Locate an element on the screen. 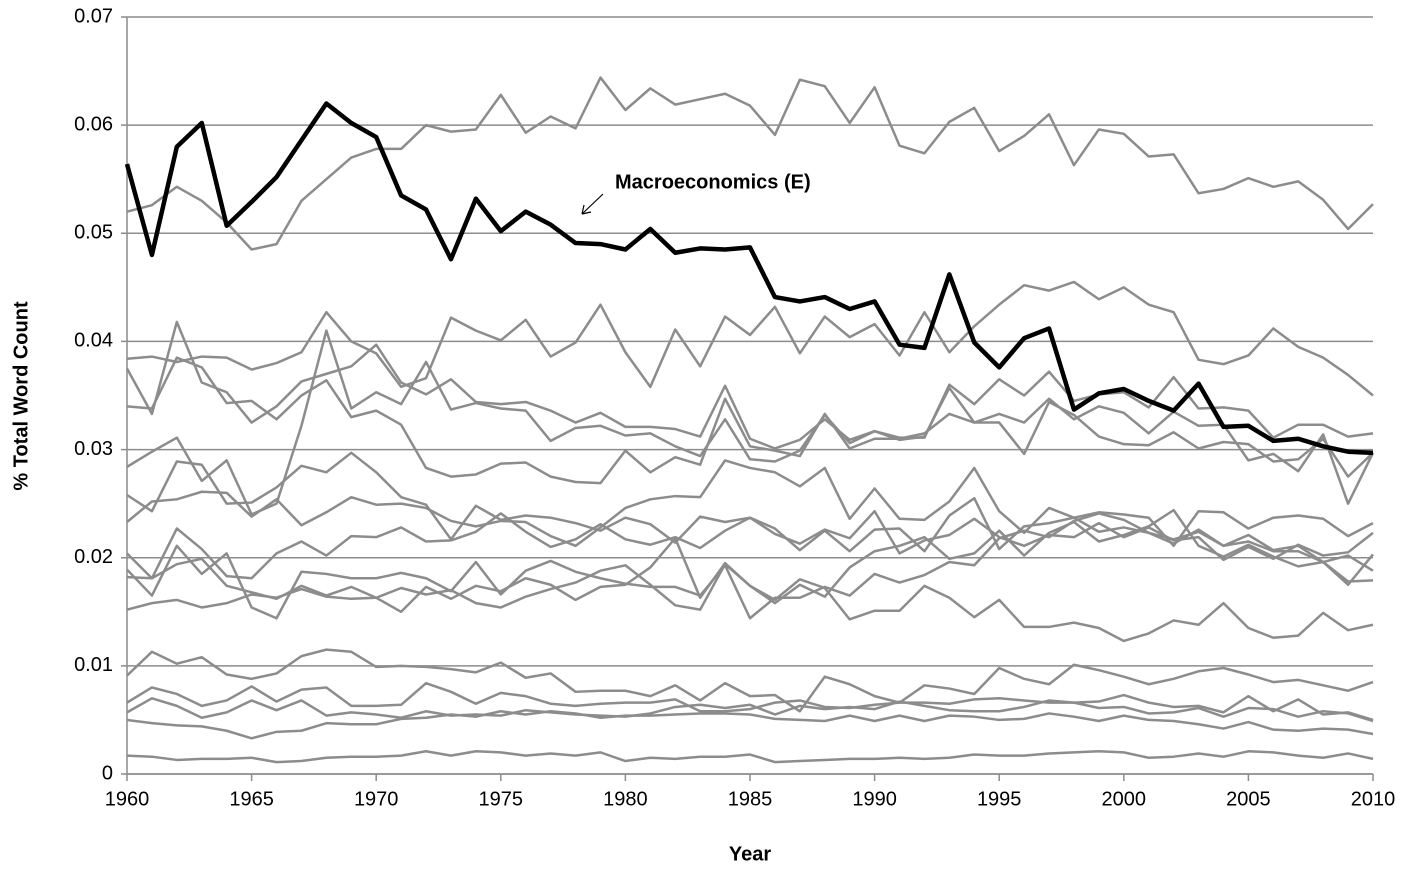  annotation: Macroeconomics (E) is located at coordinates (713, 182).